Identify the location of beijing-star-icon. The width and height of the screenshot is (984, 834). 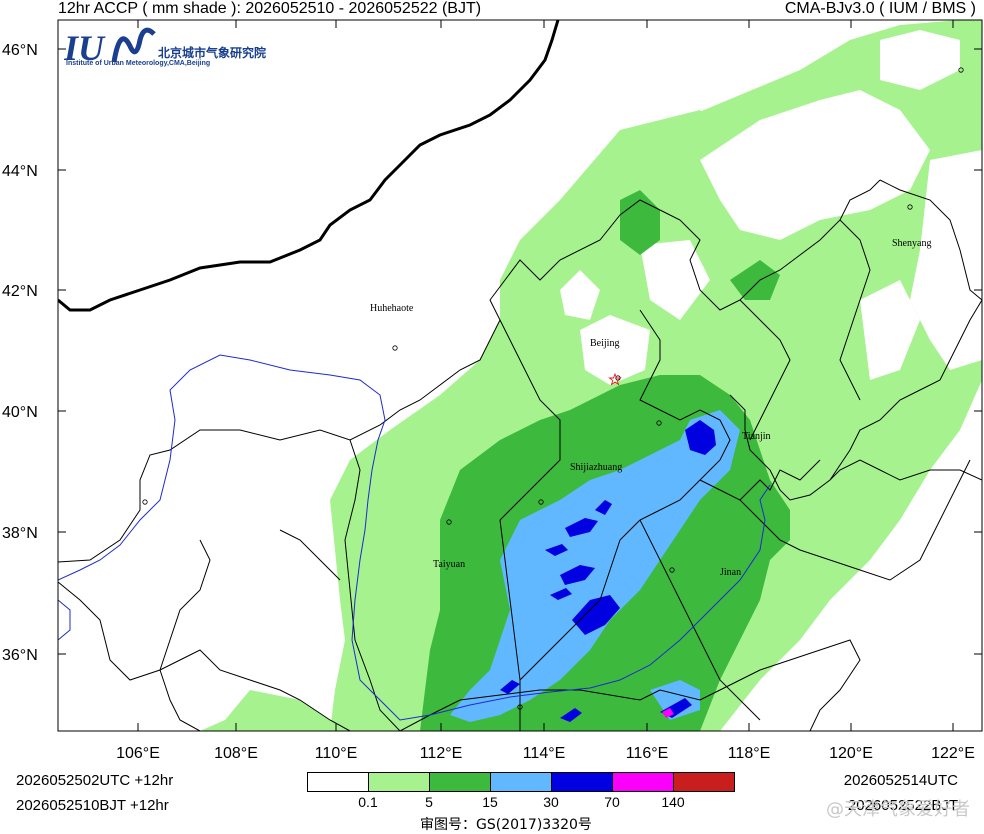
(615, 379).